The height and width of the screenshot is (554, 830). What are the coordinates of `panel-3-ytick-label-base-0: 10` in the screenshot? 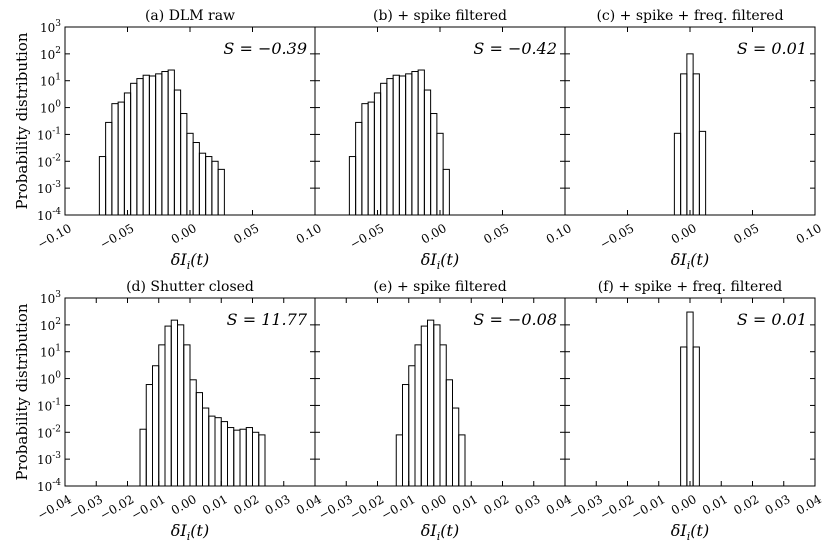 It's located at (47, 299).